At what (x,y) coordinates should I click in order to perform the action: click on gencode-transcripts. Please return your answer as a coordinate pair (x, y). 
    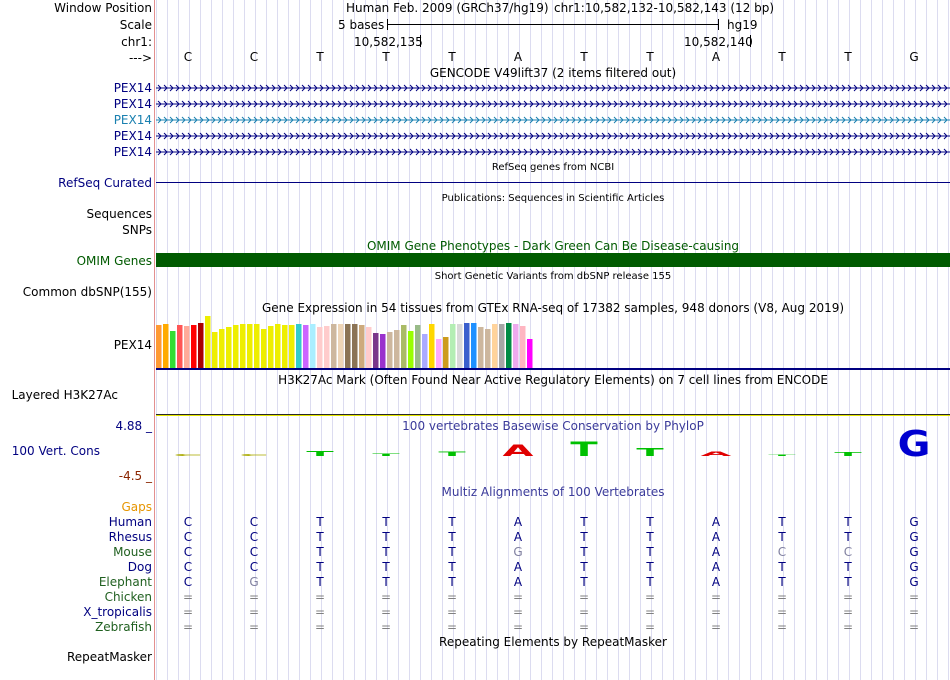
    Looking at the image, I should click on (553, 120).